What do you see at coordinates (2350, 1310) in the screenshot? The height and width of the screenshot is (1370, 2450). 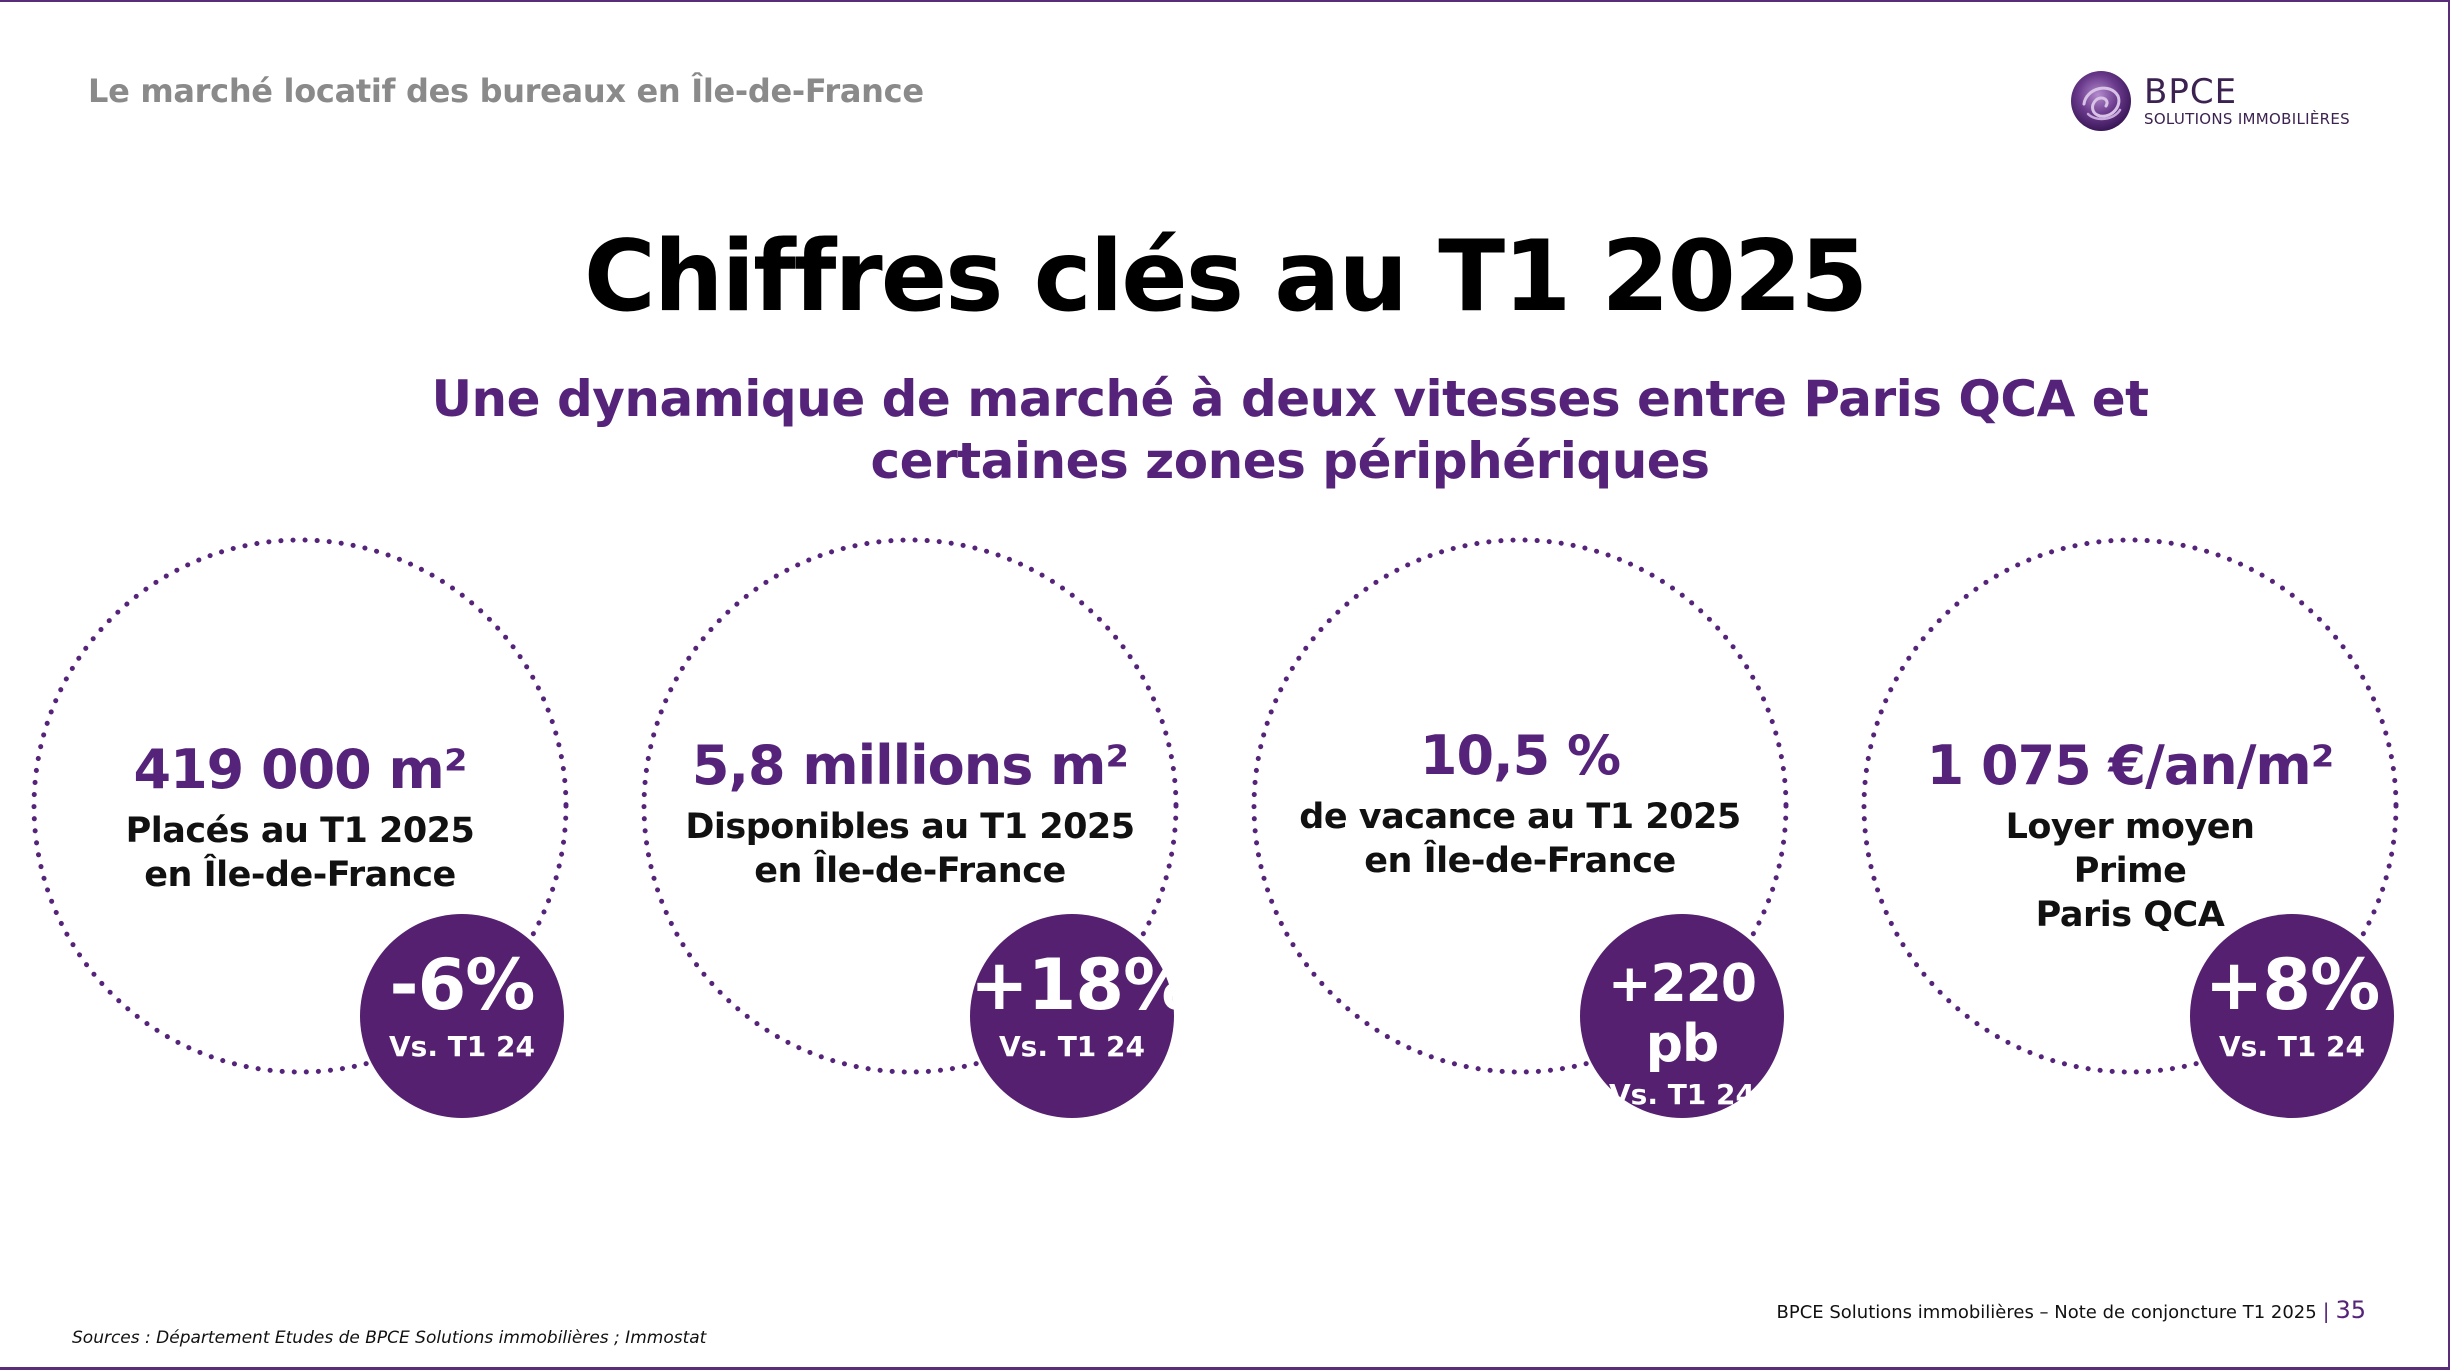 I see `page-number: 35` at bounding box center [2350, 1310].